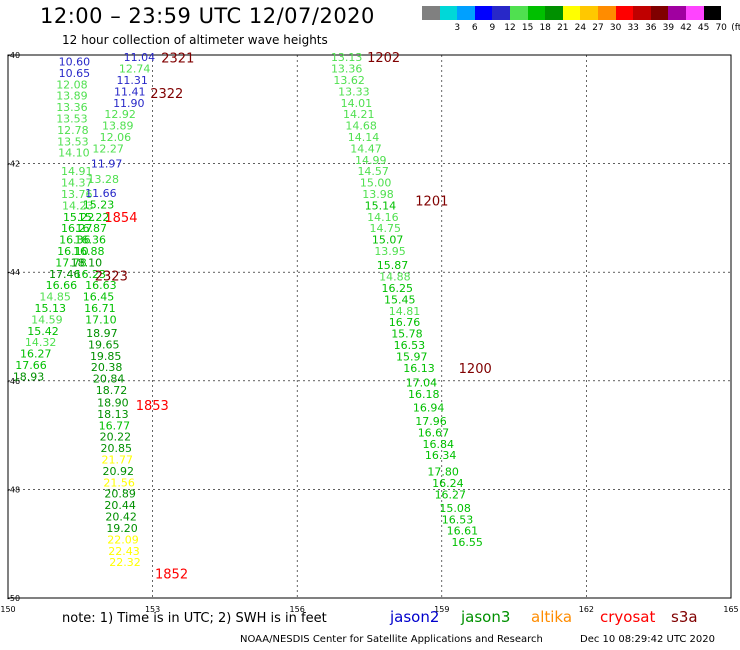  Describe the element at coordinates (77, 183) in the screenshot. I see `wave-height-value: 14.37` at that location.